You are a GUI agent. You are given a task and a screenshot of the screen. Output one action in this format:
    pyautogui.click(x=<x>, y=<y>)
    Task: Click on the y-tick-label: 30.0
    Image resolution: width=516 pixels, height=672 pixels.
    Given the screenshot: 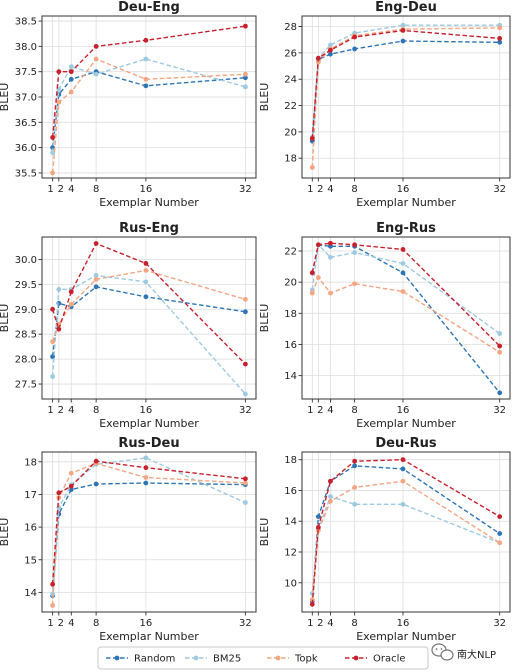 What is the action you would take?
    pyautogui.click(x=26, y=260)
    